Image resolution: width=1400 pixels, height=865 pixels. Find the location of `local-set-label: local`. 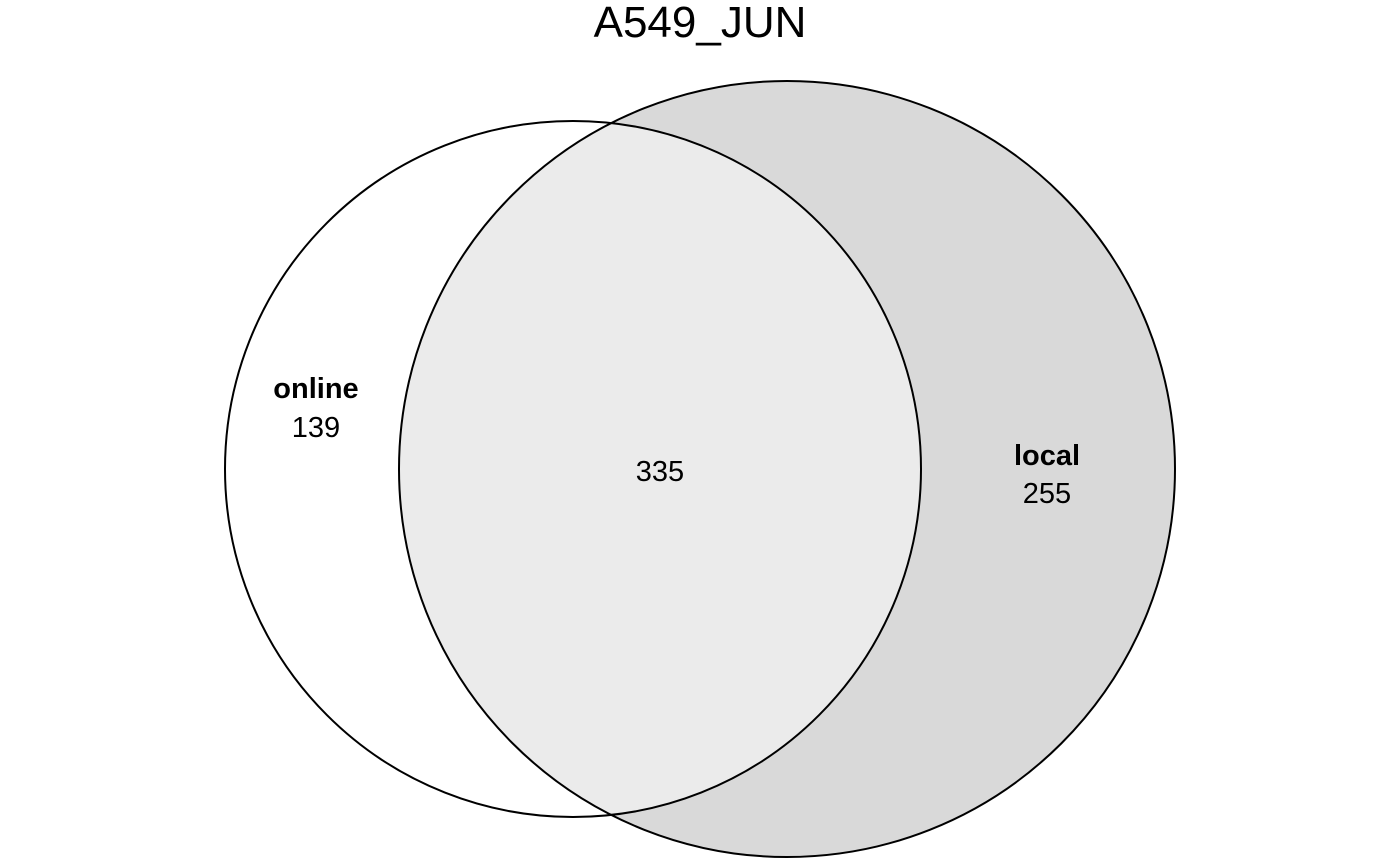

local-set-label: local is located at coordinates (1047, 456).